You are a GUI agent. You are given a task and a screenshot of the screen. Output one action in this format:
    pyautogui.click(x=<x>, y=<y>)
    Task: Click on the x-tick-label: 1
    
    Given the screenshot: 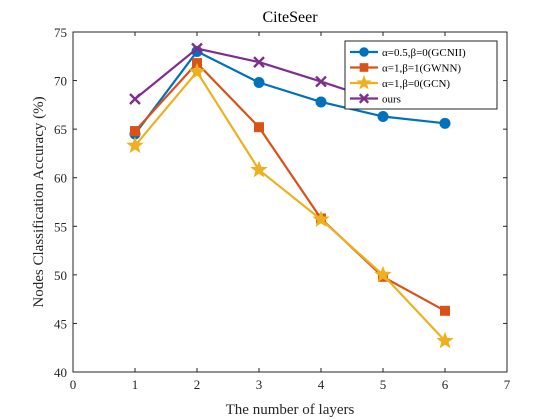 What is the action you would take?
    pyautogui.click(x=135, y=384)
    